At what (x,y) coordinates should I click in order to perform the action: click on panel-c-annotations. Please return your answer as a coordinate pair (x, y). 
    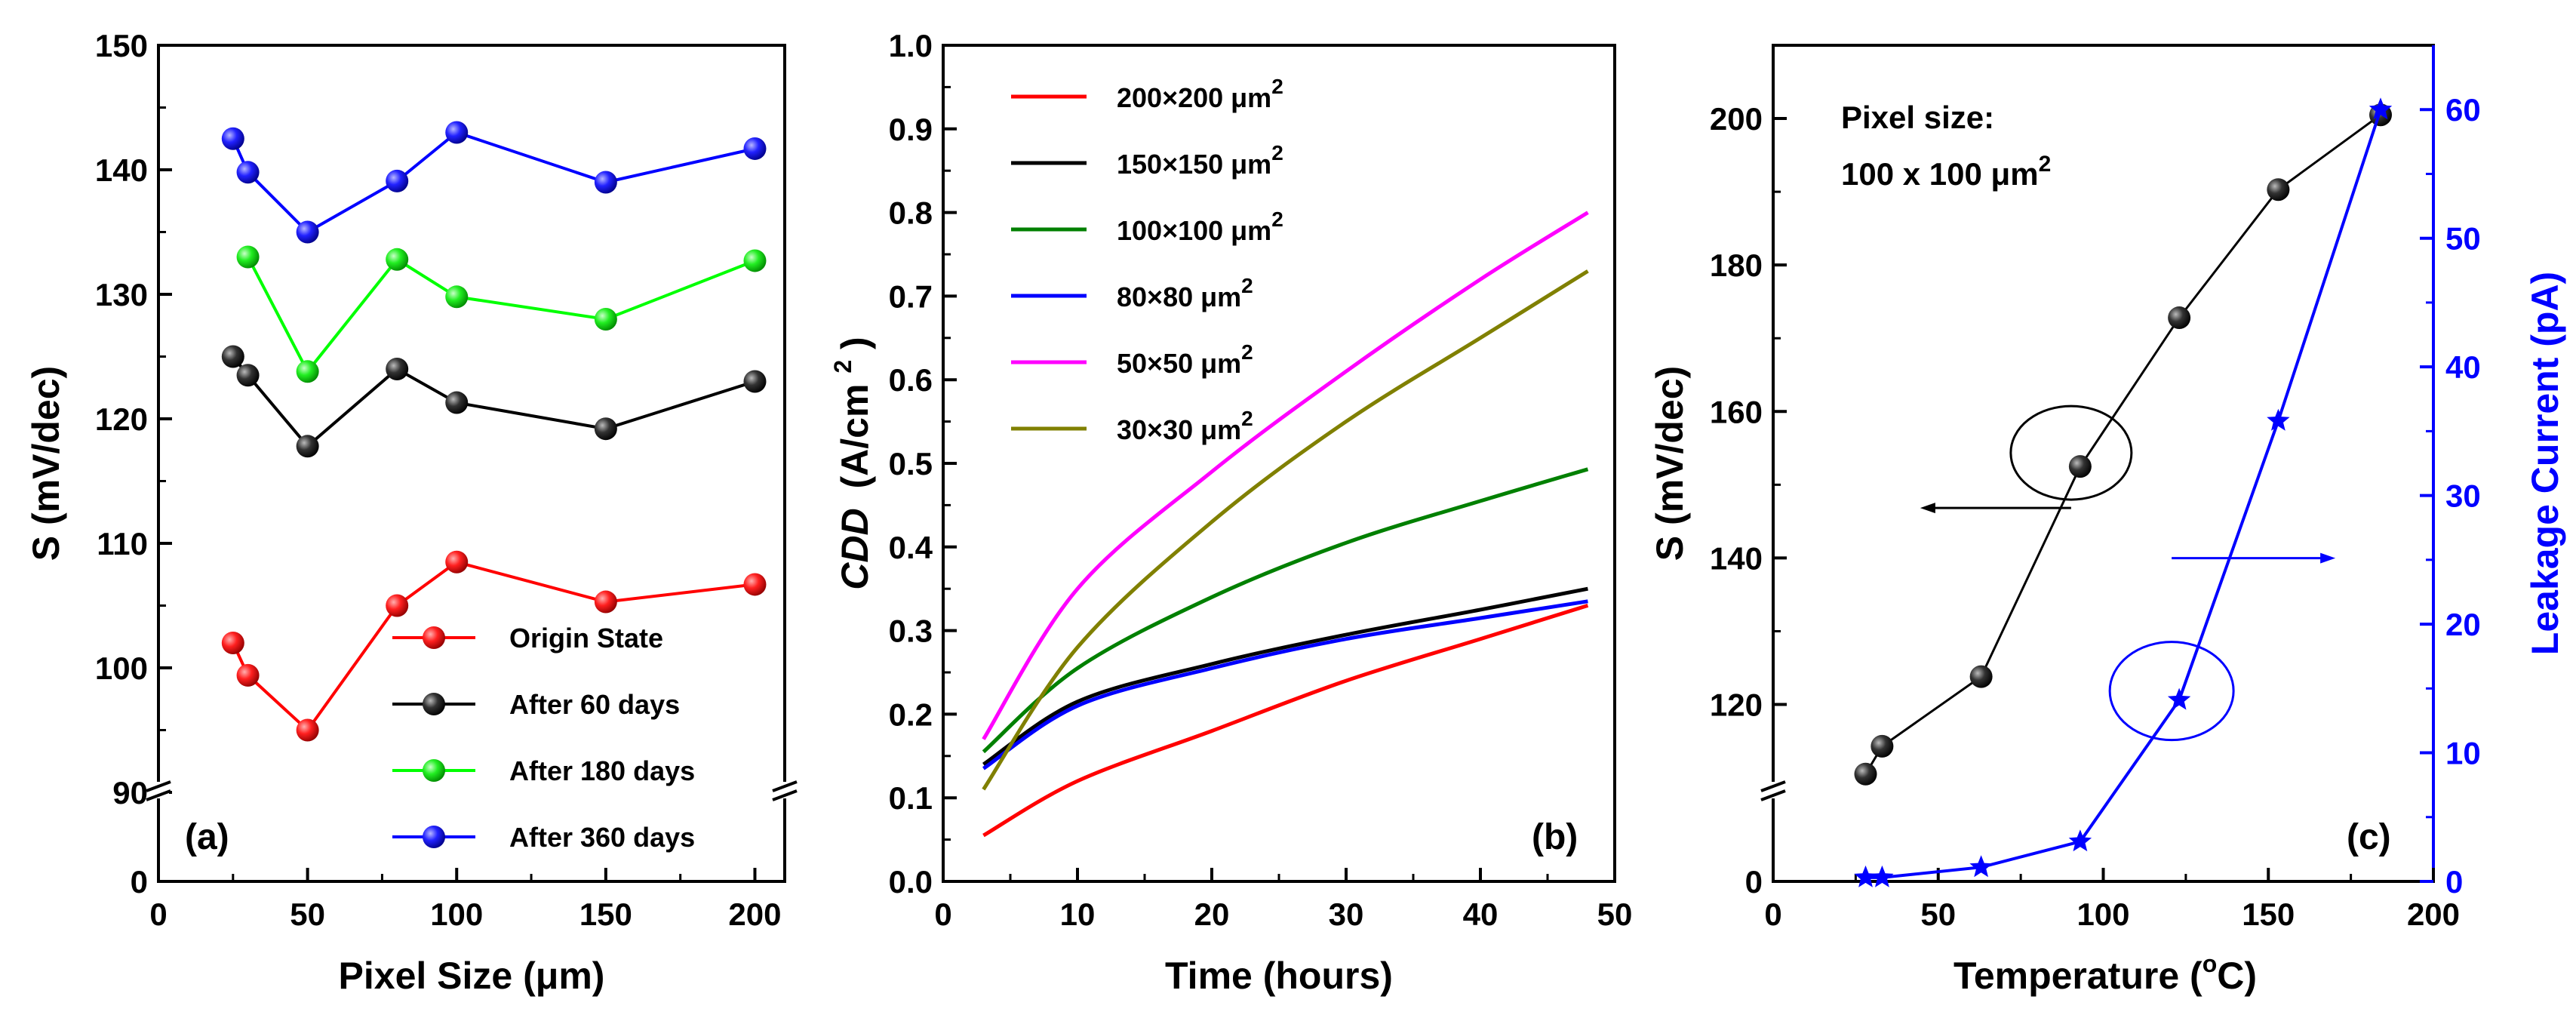
    Looking at the image, I should click on (2128, 573).